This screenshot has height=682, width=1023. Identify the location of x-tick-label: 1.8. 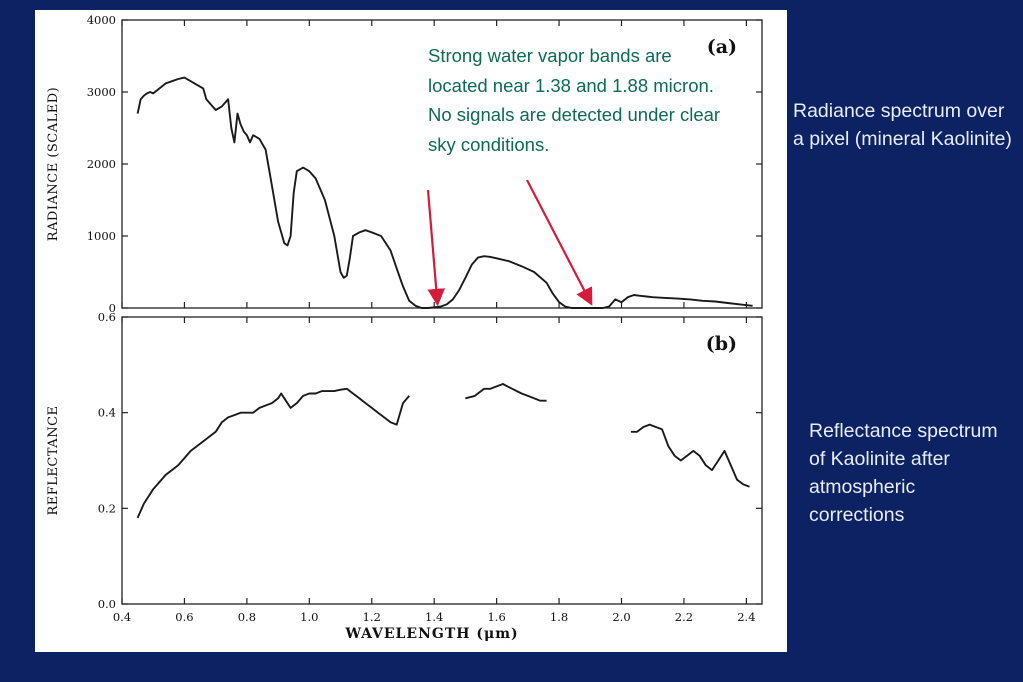
(559, 617).